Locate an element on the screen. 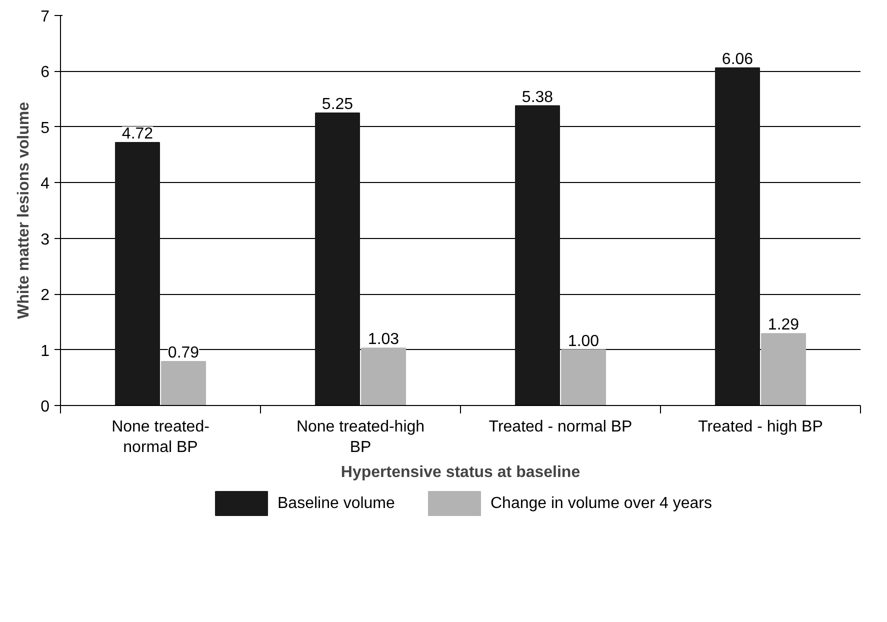 Image resolution: width=887 pixels, height=622 pixels. y-tick-label: 7 is located at coordinates (45, 17).